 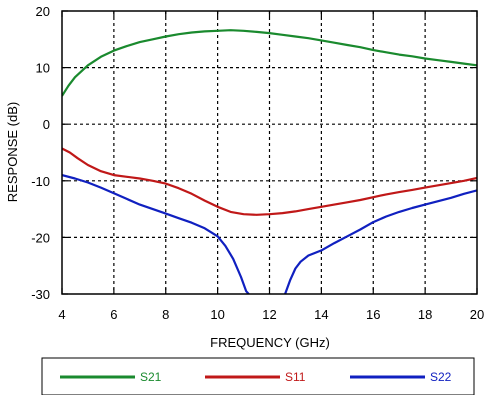 What do you see at coordinates (477, 314) in the screenshot?
I see `x-tick-label: 20` at bounding box center [477, 314].